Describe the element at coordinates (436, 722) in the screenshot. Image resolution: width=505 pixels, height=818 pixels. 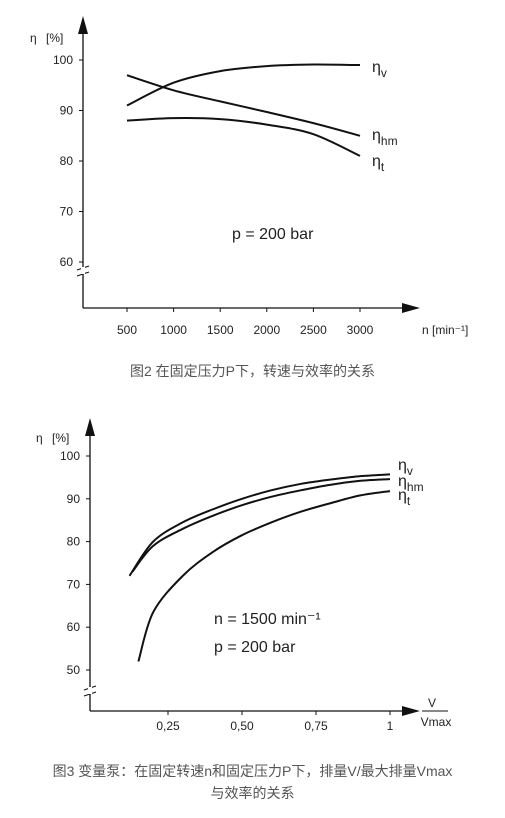
I see `x-axis-label-denominator: Vmax` at that location.